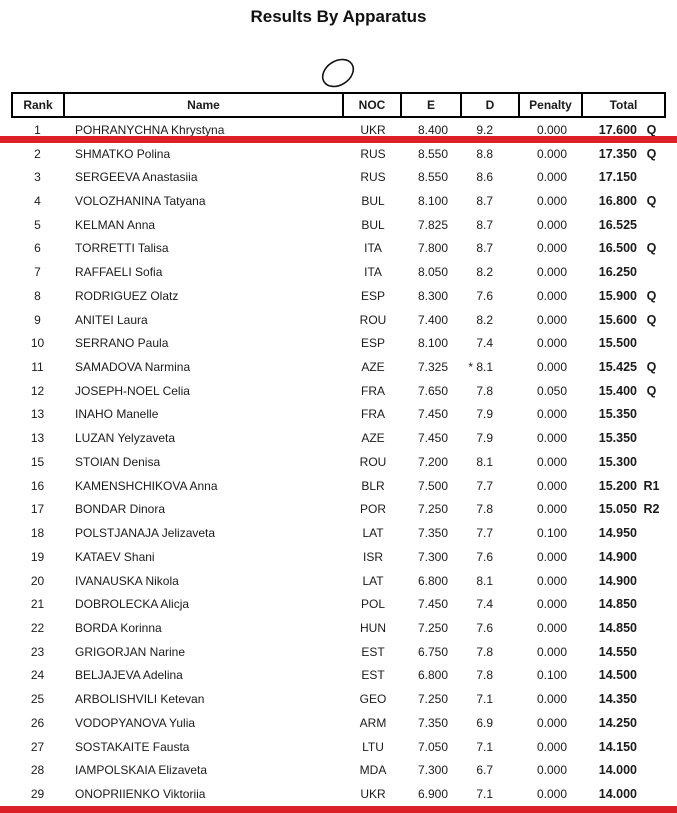 The width and height of the screenshot is (677, 813). What do you see at coordinates (484, 675) in the screenshot?
I see `d-score-cell: 7.8` at bounding box center [484, 675].